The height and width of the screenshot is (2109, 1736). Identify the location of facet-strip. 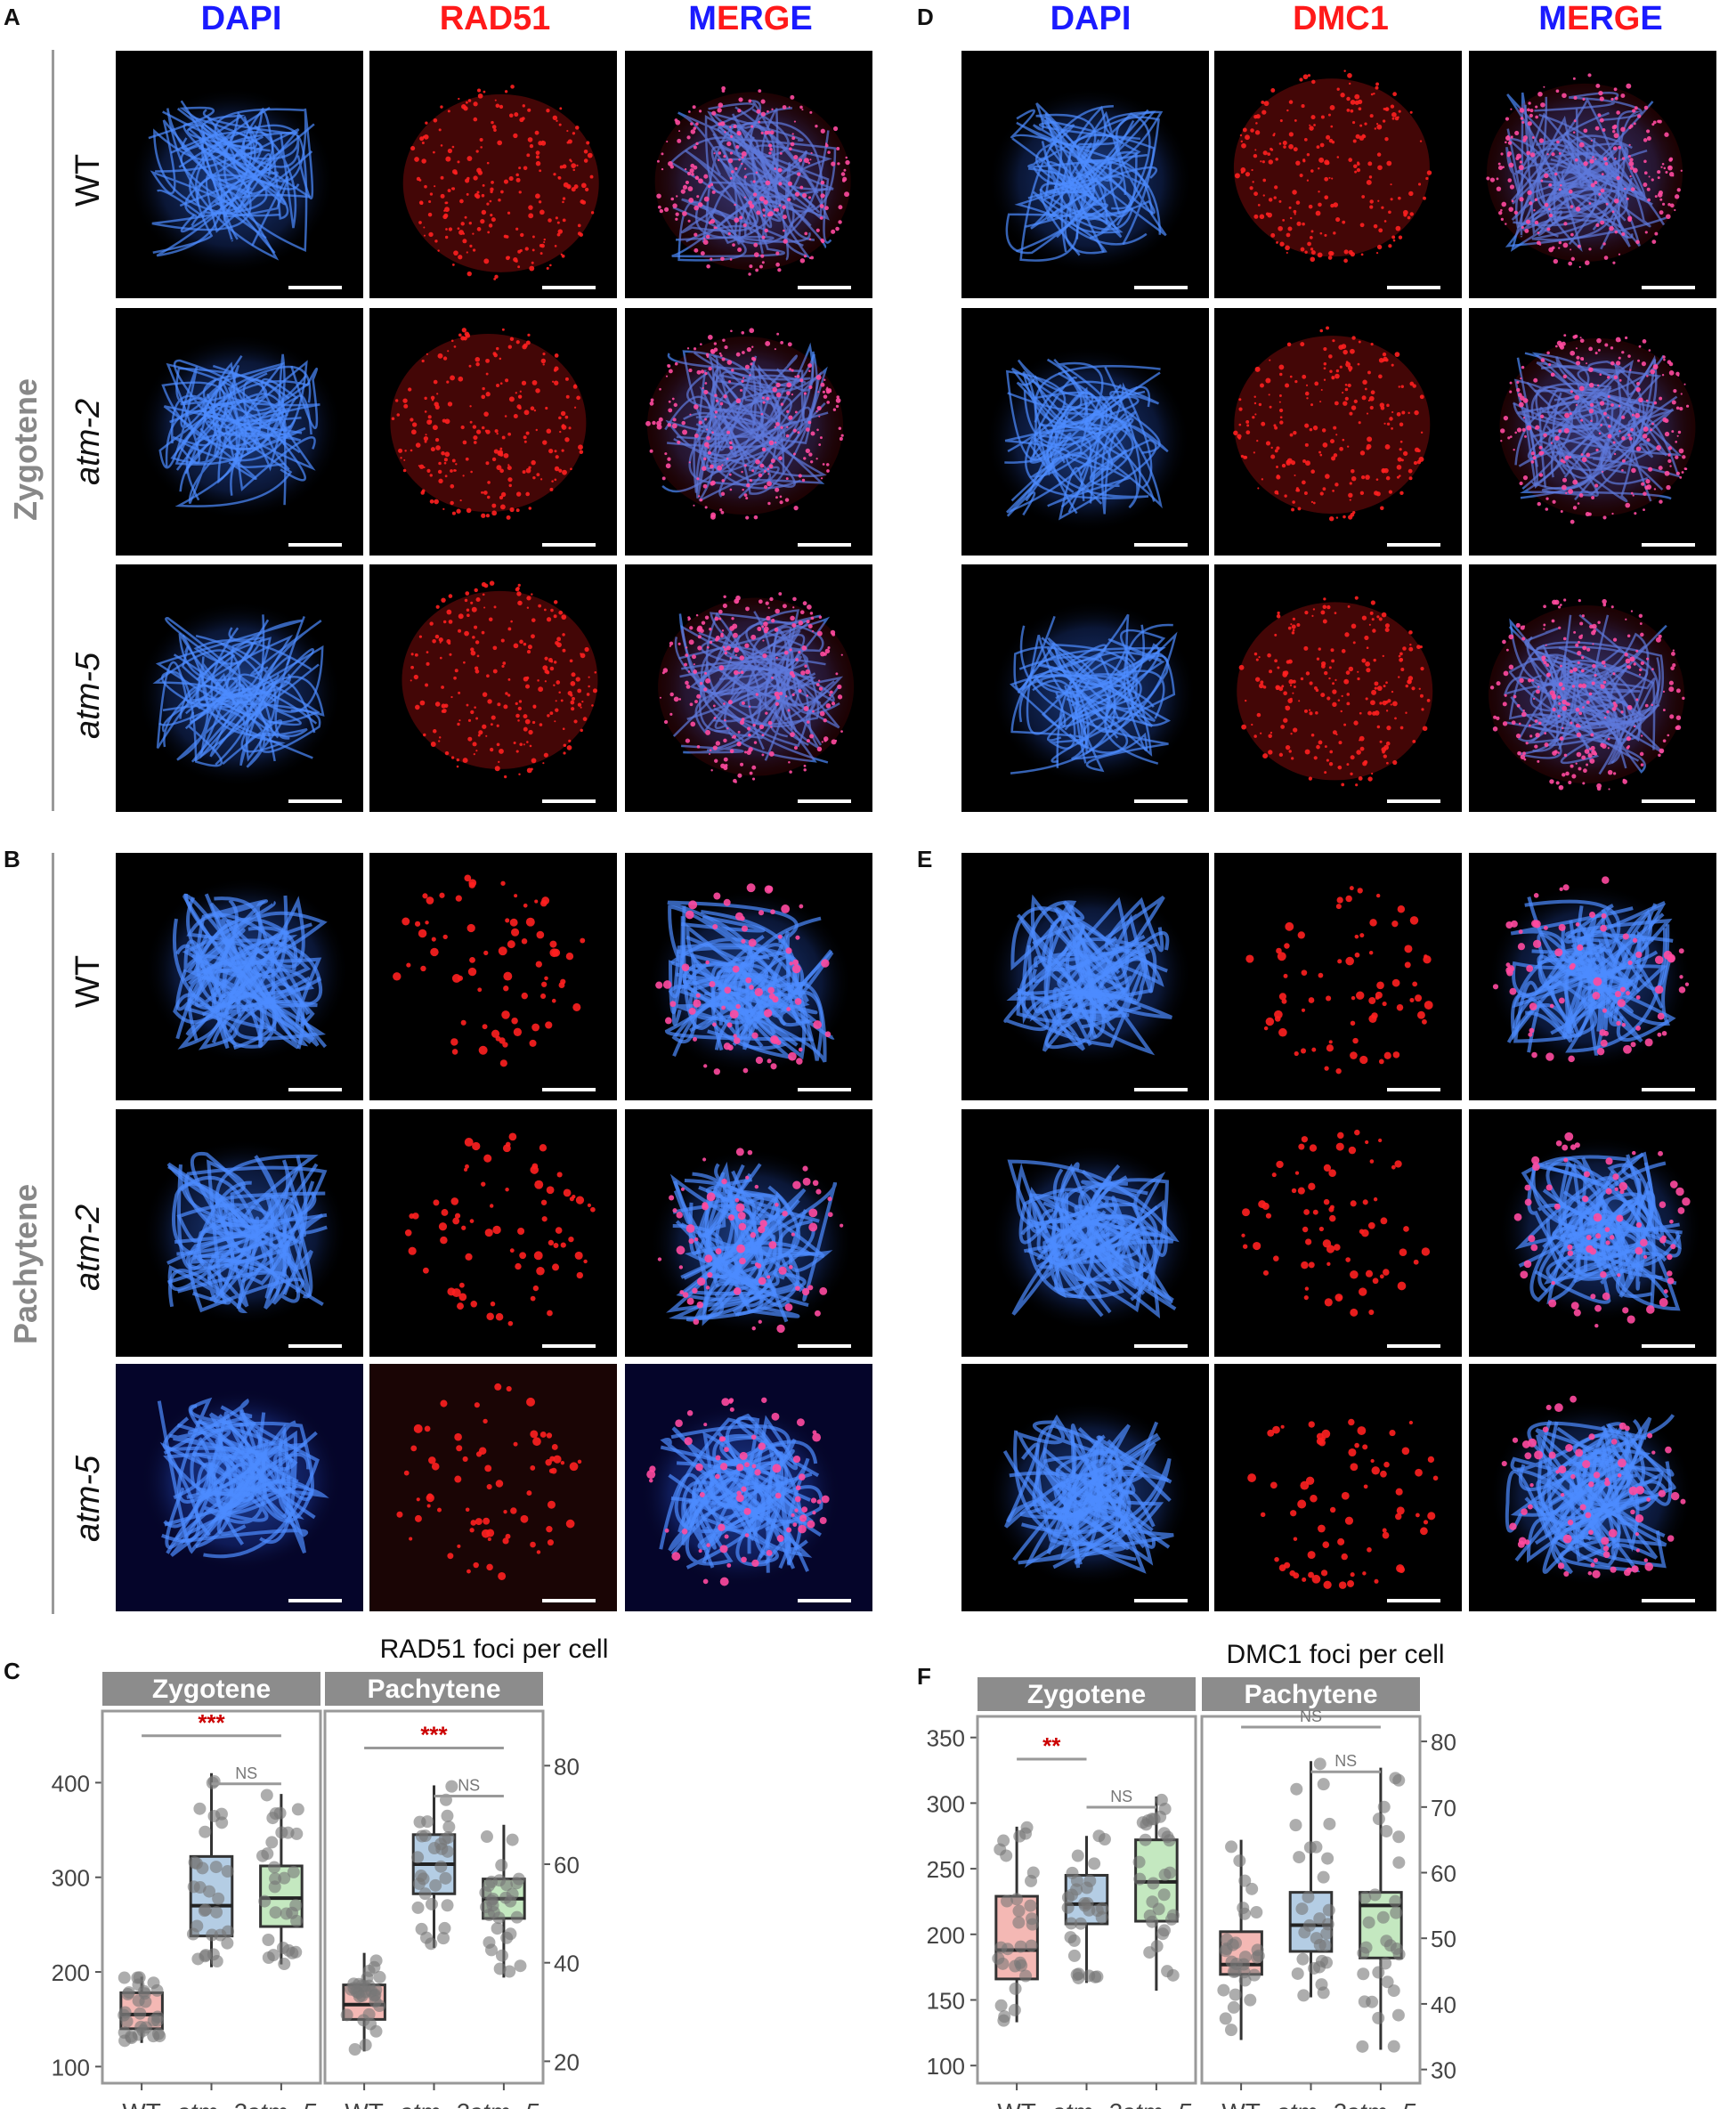
(1311, 1694).